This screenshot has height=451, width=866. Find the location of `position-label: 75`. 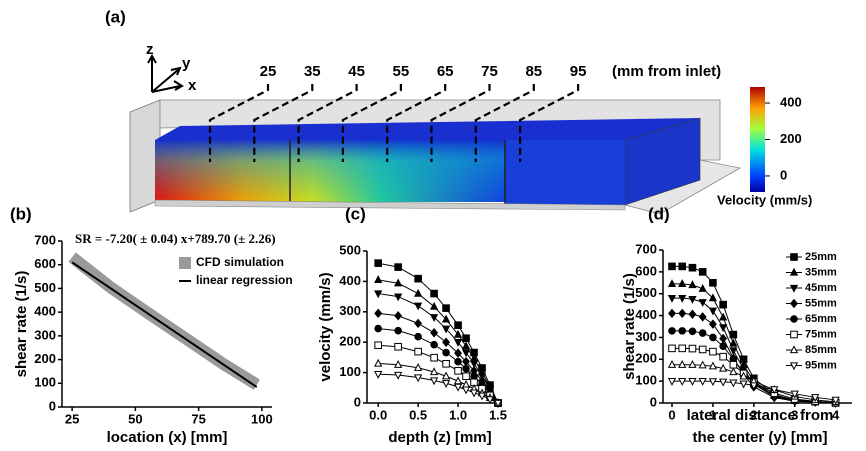

position-label: 75 is located at coordinates (489, 71).